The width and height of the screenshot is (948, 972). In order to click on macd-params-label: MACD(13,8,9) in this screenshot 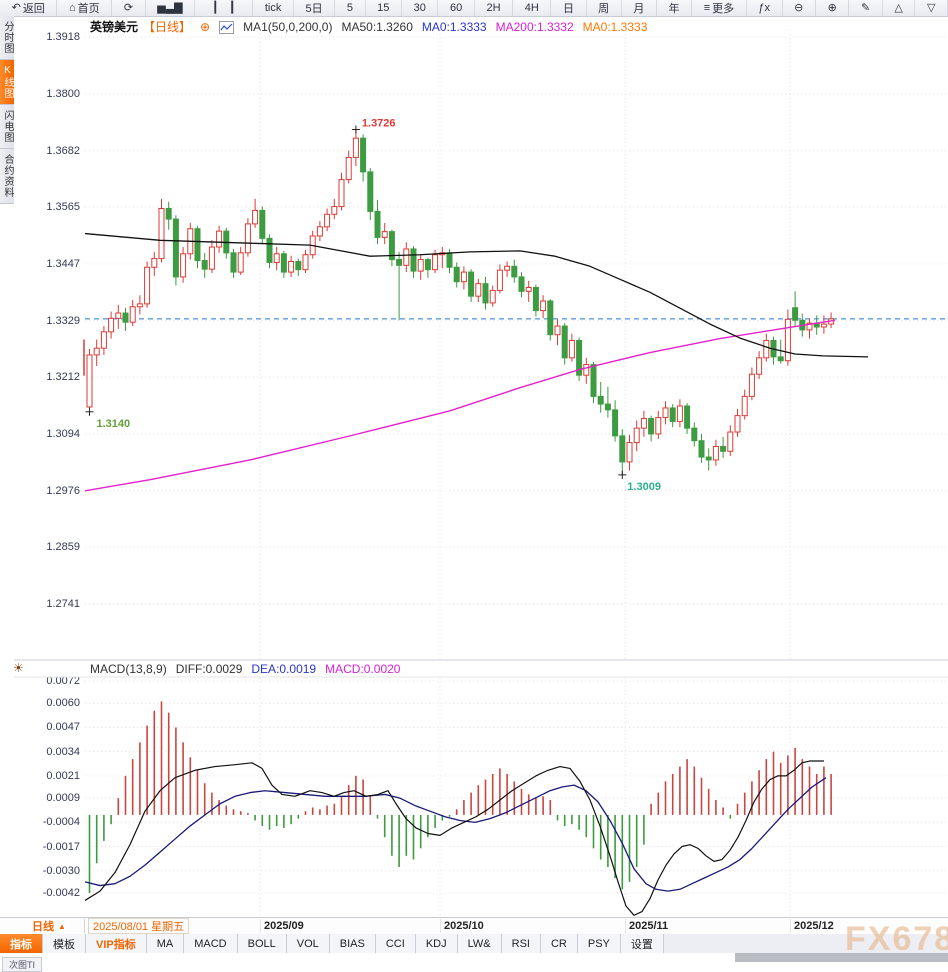, I will do `click(128, 669)`.